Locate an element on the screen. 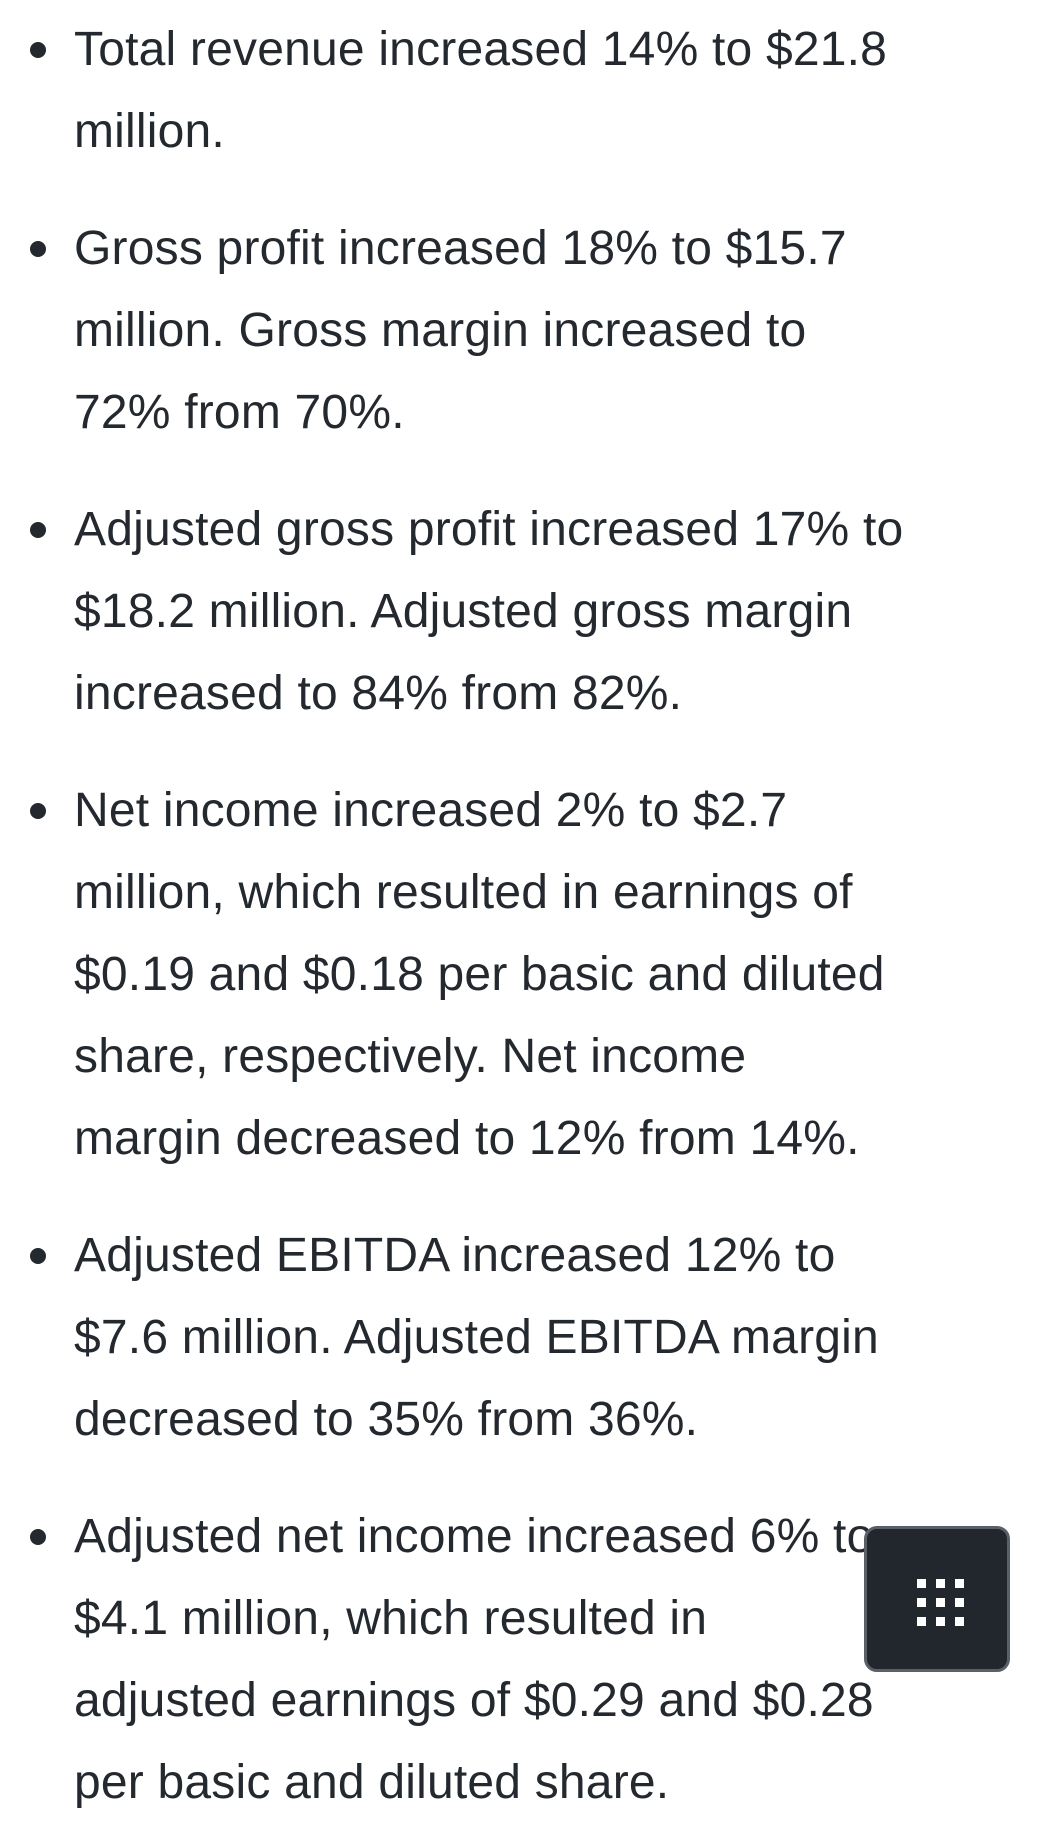  list-item-text: million, which resulted in earnings of is located at coordinates (463, 892).